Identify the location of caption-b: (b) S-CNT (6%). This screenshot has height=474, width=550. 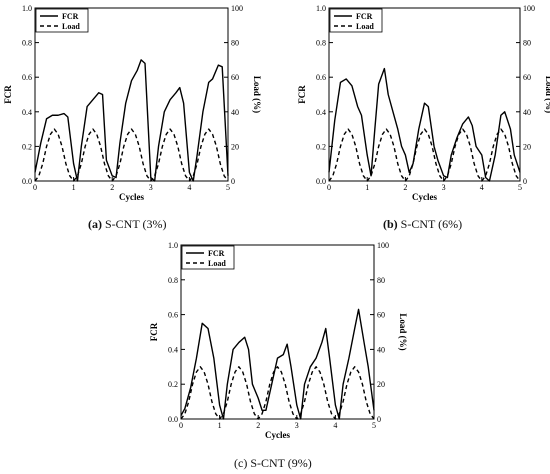
(422, 224).